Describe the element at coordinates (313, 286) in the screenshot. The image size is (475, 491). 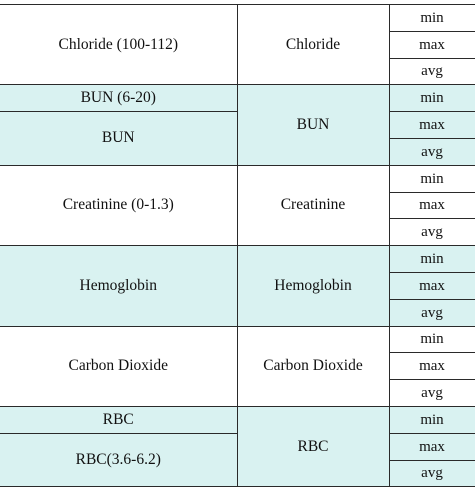
I see `variable-name-cell: Hemoglobin` at that location.